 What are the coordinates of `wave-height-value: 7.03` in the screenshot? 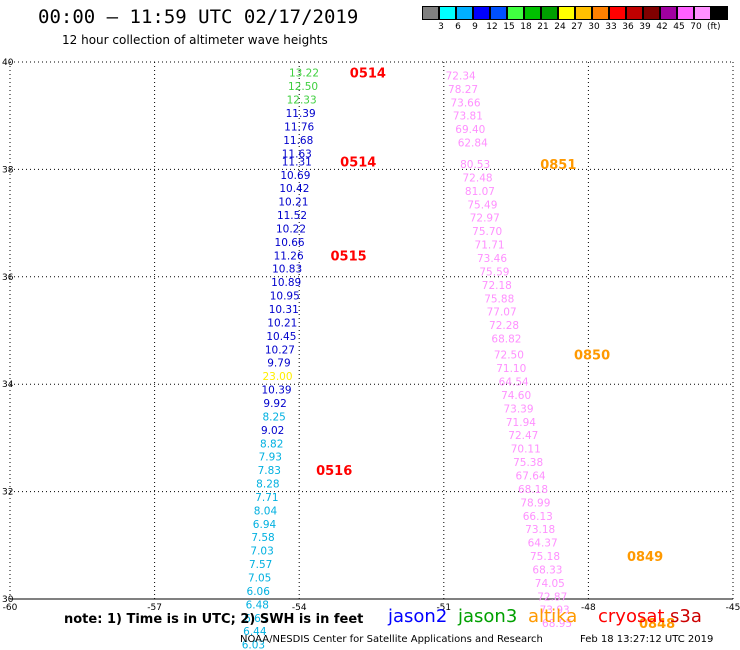 It's located at (261, 552).